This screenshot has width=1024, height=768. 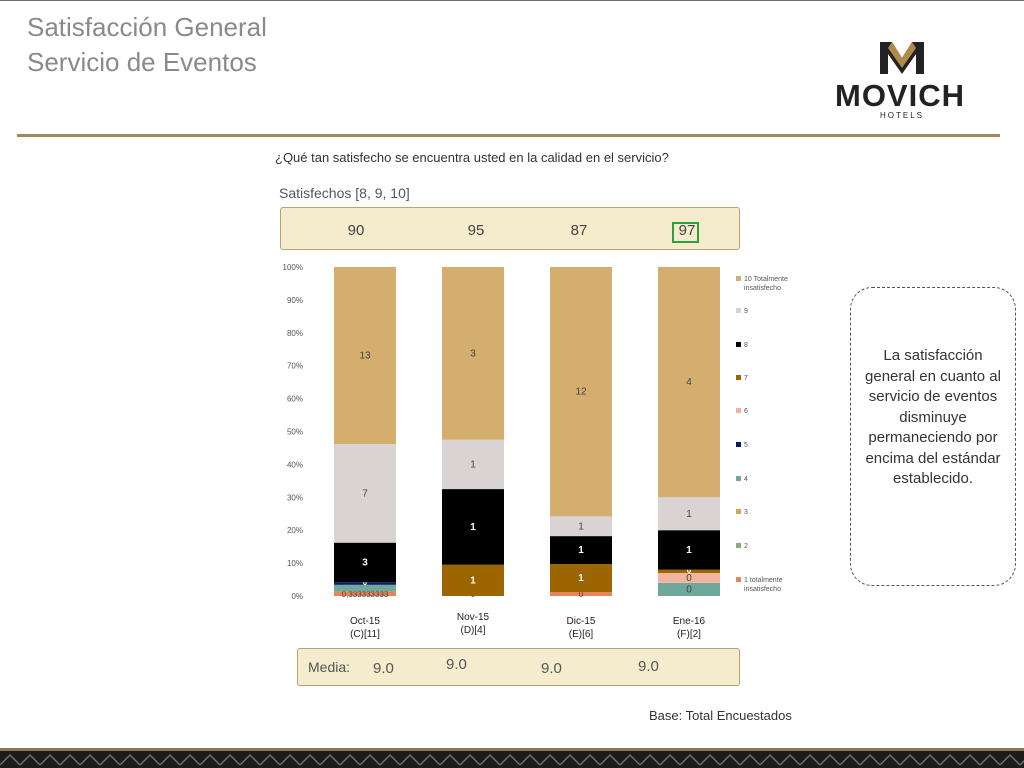 What do you see at coordinates (295, 432) in the screenshot?
I see `y-tick-label: 50%` at bounding box center [295, 432].